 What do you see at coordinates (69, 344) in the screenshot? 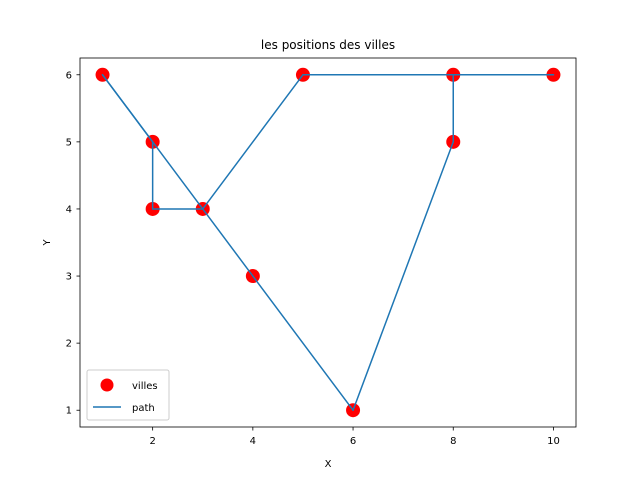
I see `y-tick-label: 2` at bounding box center [69, 344].